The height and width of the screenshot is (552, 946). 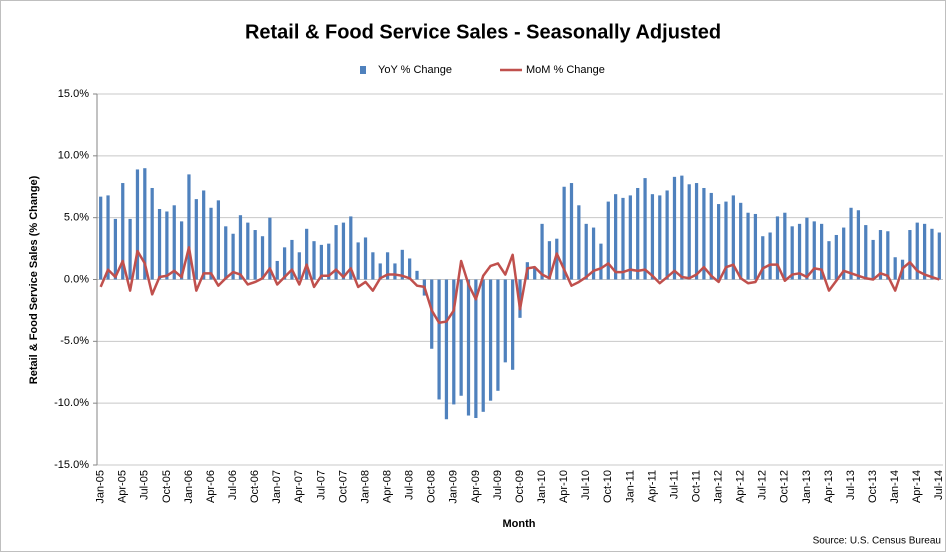 I want to click on x-tick-label: Apr-11, so click(x=652, y=486).